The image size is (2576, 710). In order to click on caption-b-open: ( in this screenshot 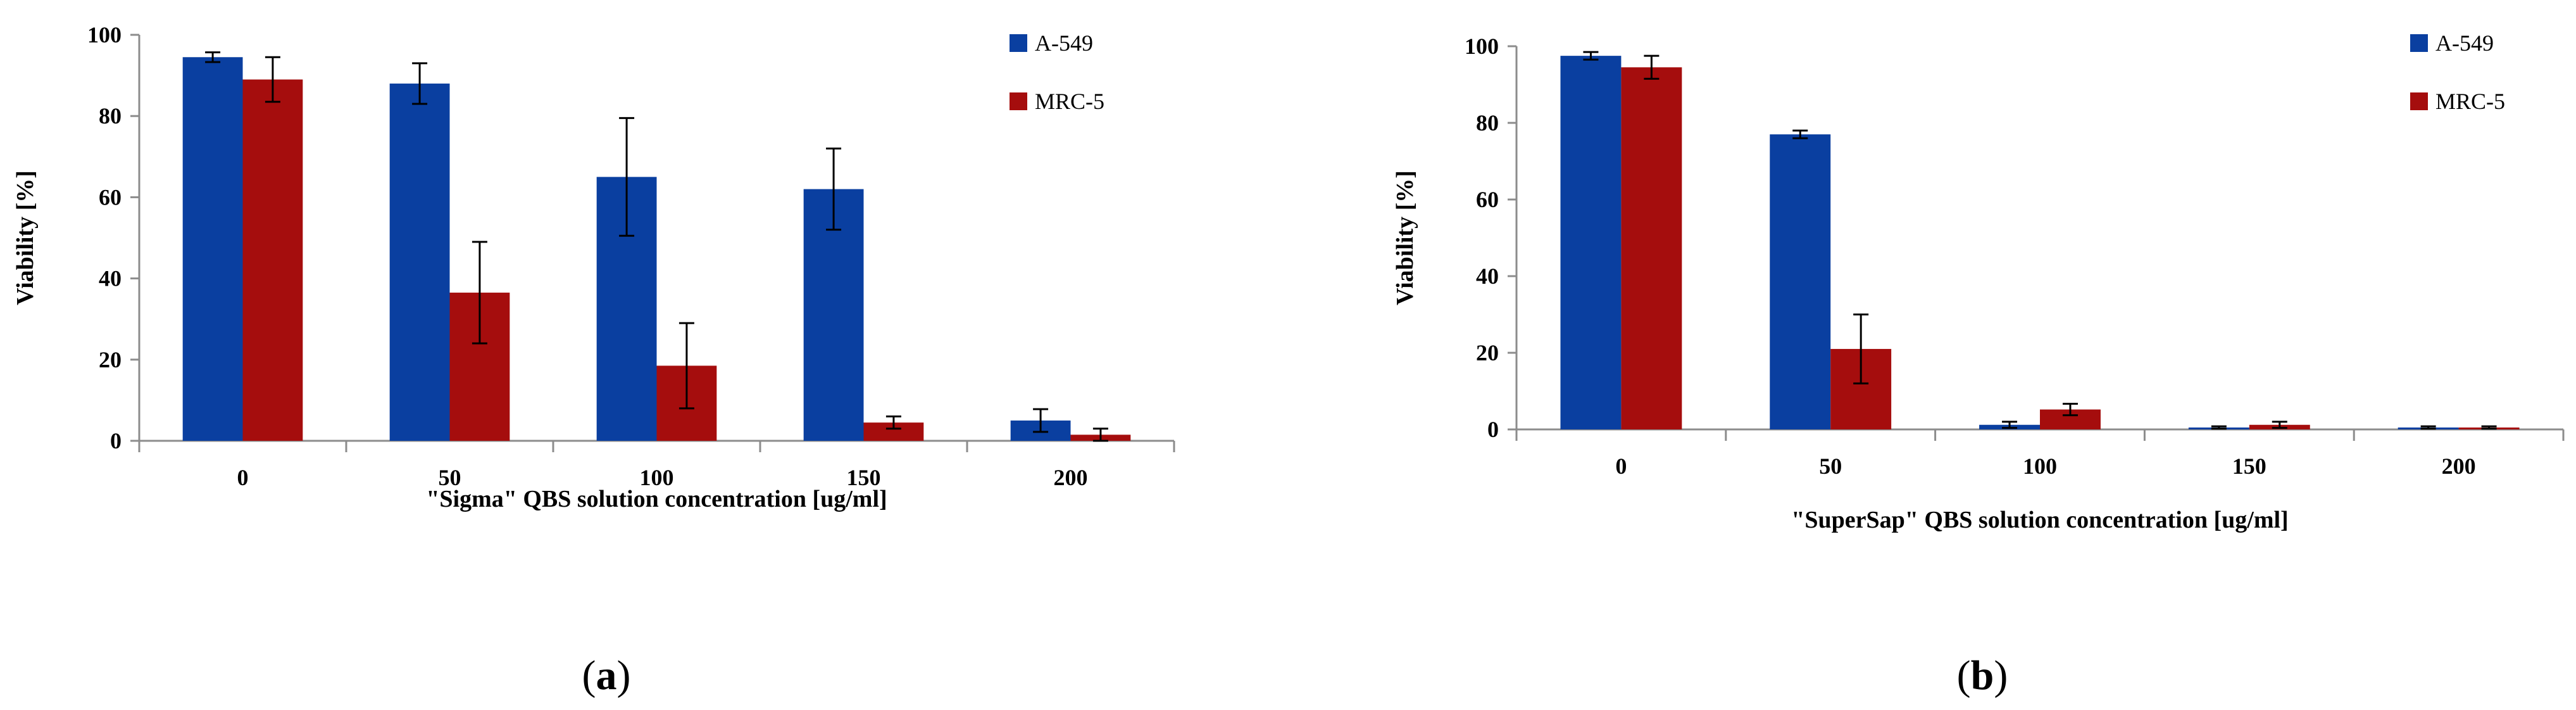, I will do `click(1964, 675)`.